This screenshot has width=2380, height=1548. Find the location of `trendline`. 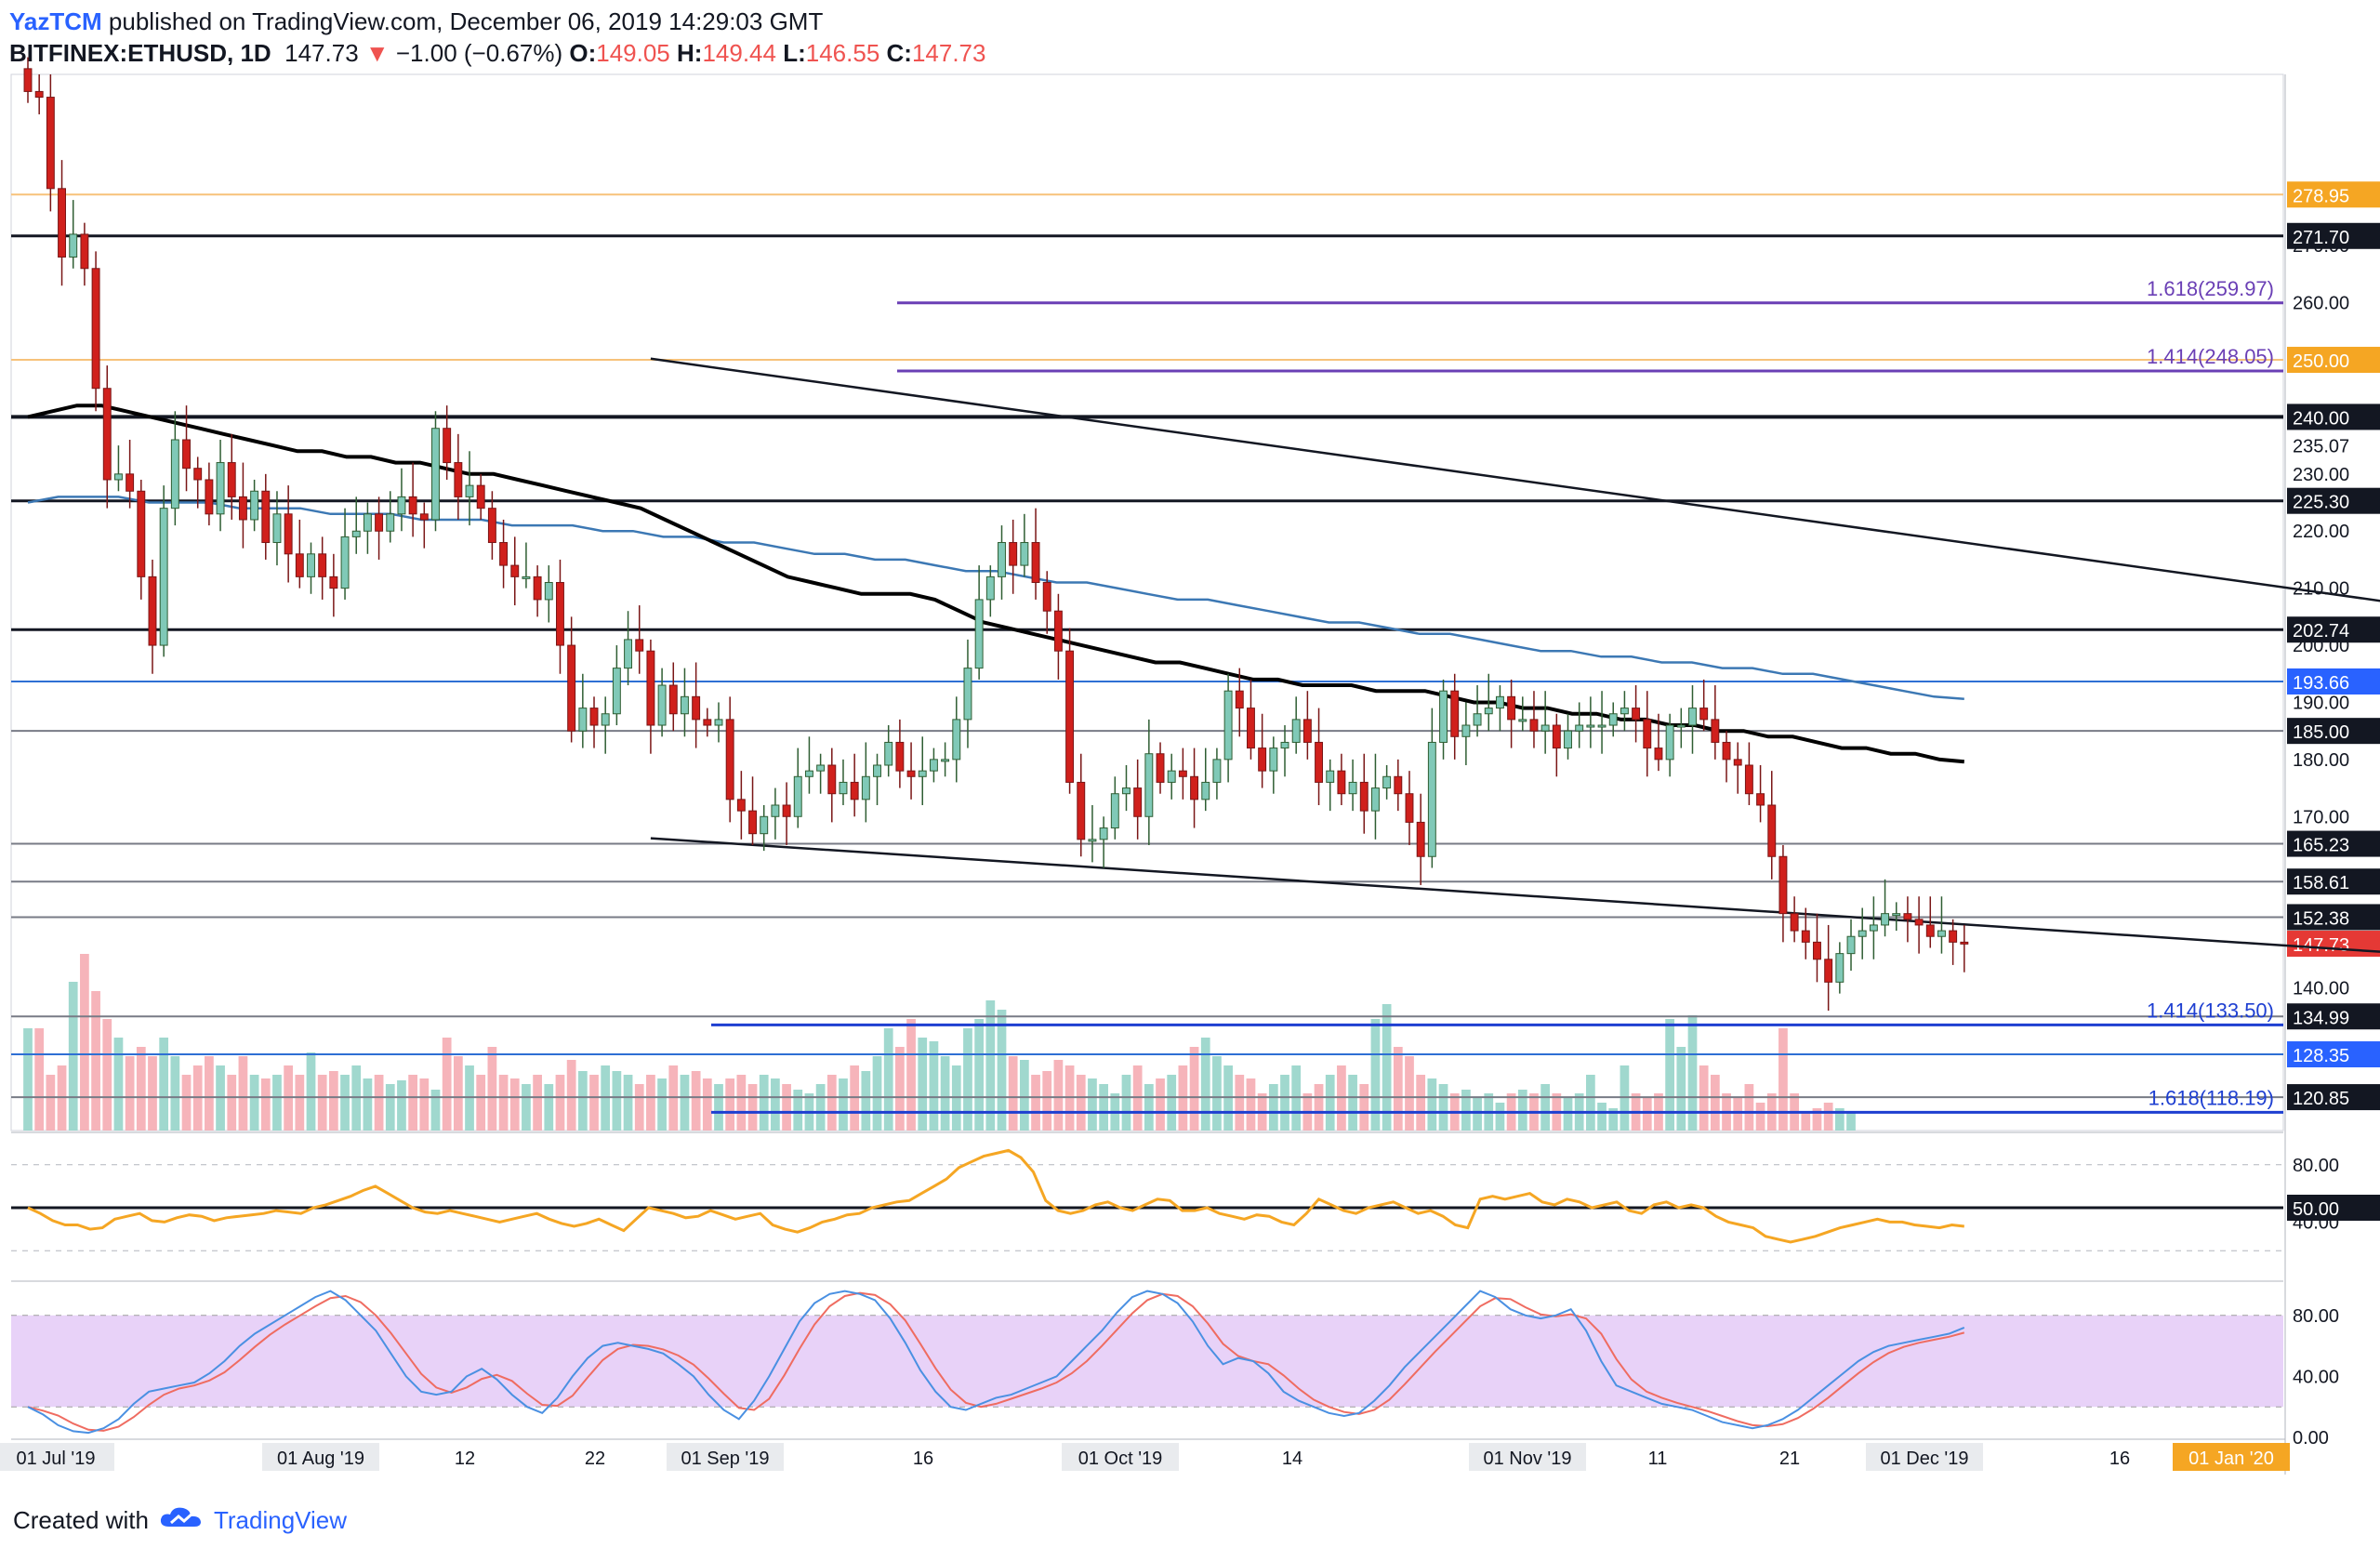

trendline is located at coordinates (1515, 479).